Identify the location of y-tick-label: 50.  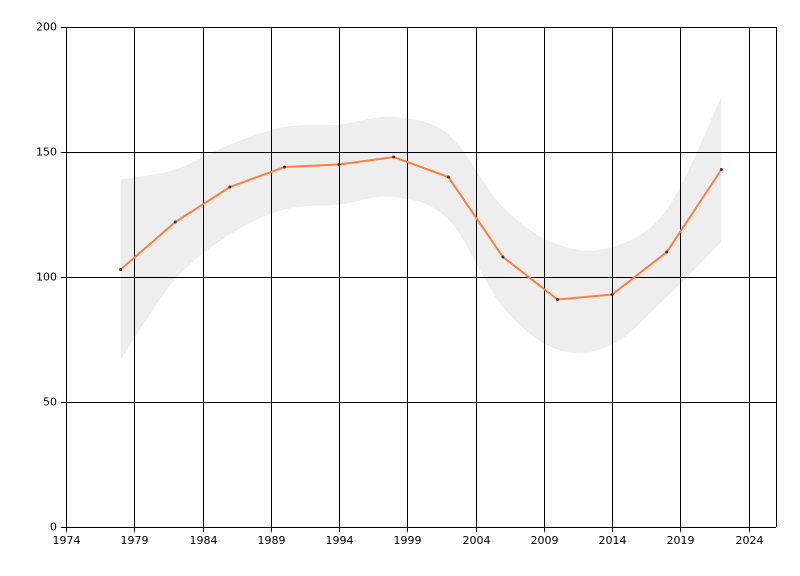
(50, 402).